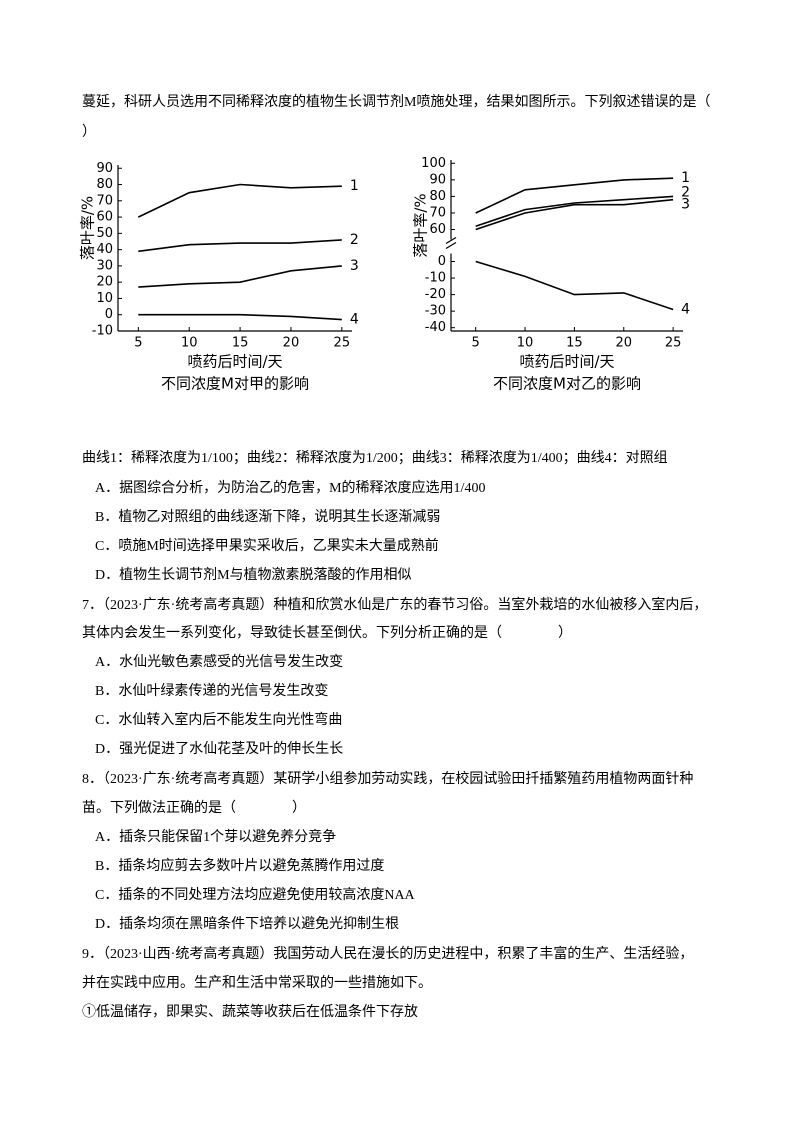 This screenshot has width=800, height=1132. I want to click on option: D．强光促进了水仙花茎及叶的伸长生长, so click(219, 749).